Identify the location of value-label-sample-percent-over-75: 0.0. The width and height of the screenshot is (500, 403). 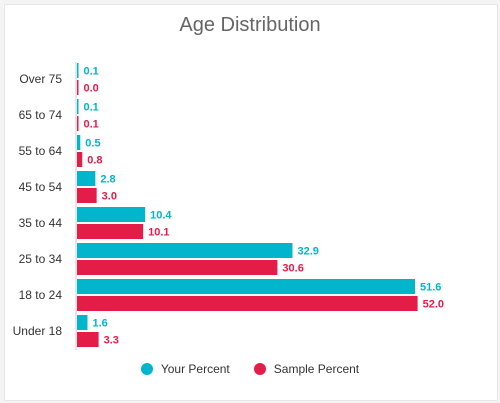
(91, 88).